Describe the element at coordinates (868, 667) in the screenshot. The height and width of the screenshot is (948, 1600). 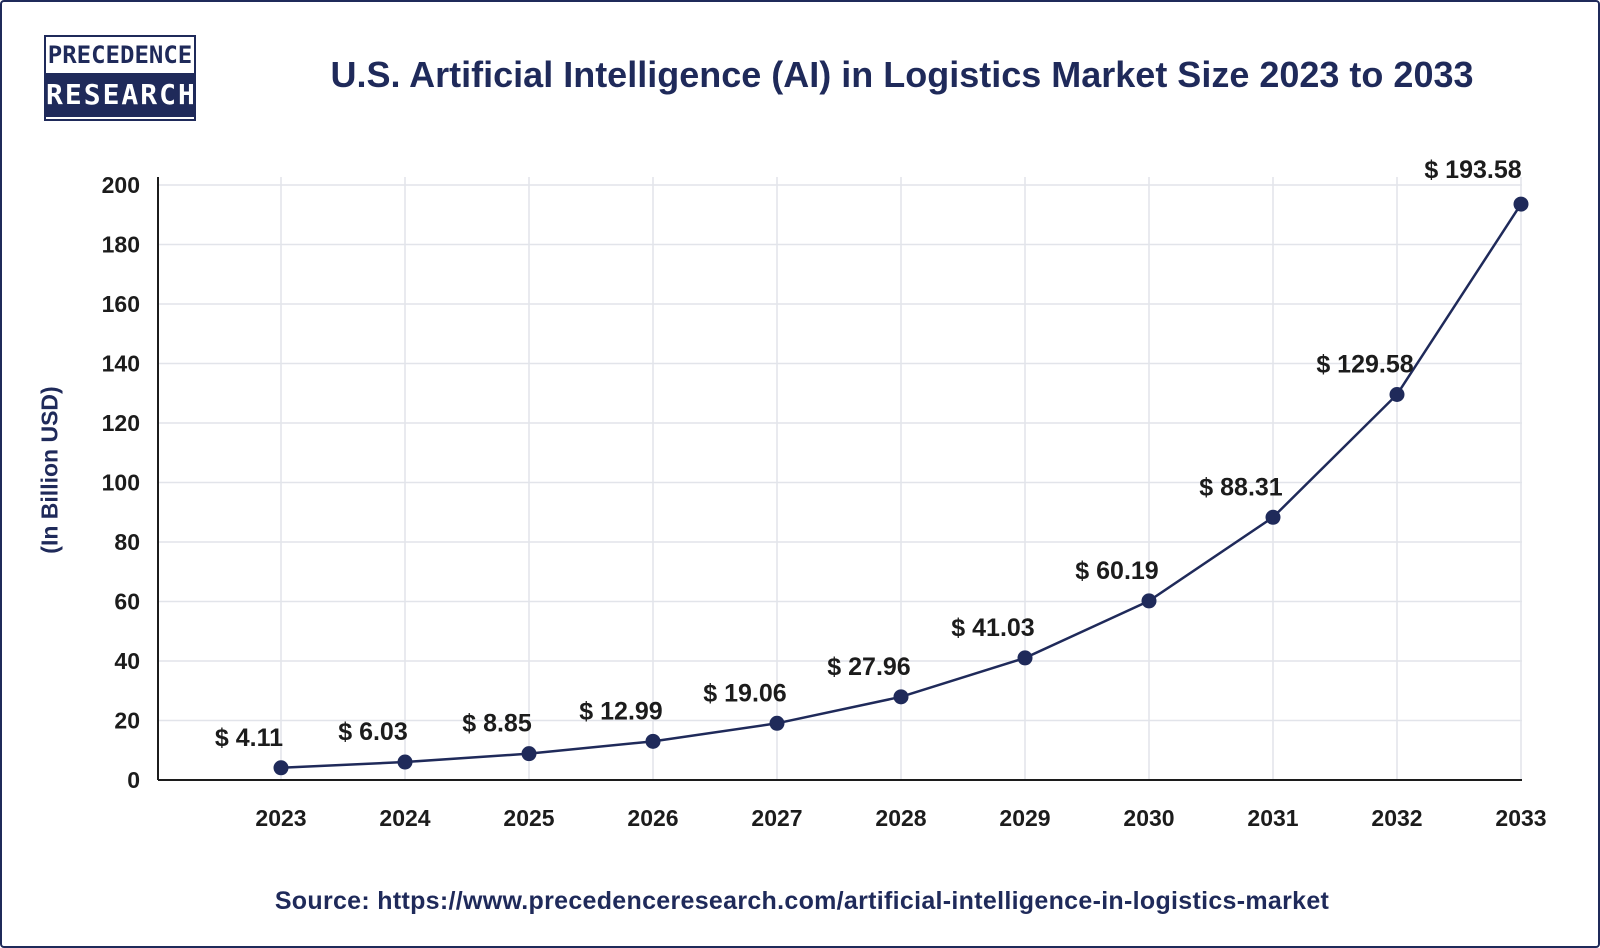
I see `data-label: $ 27.96` at that location.